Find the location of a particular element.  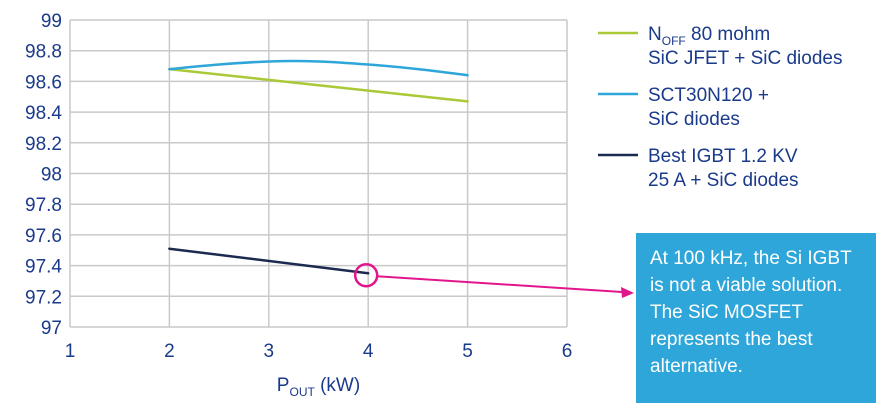

y-tick-label: 97 is located at coordinates (51, 328).